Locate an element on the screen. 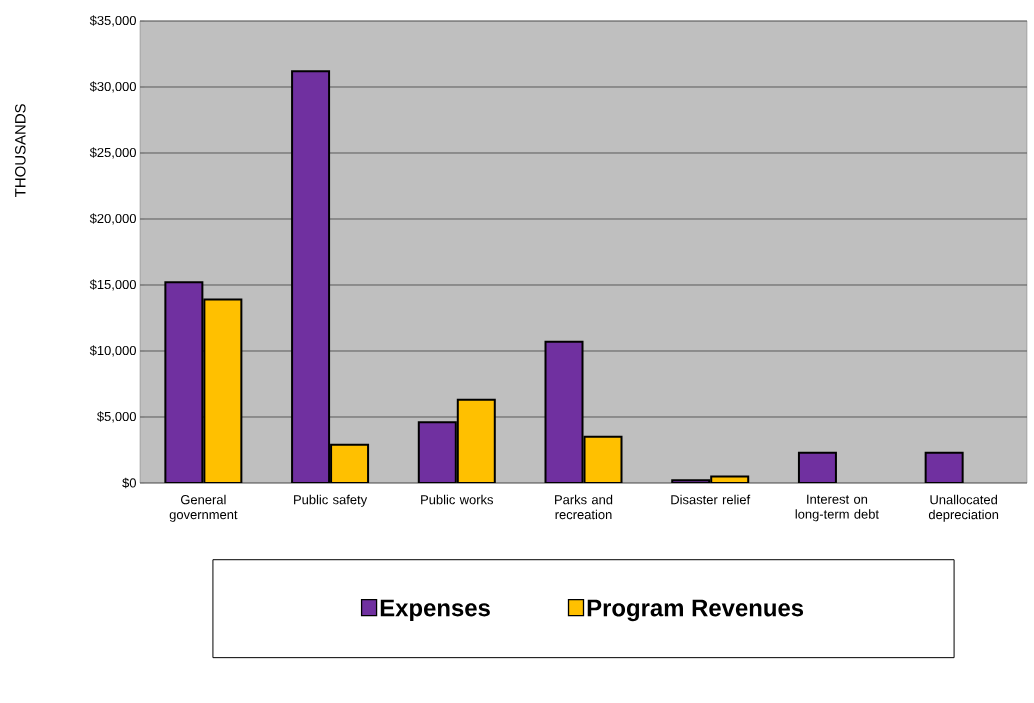 The height and width of the screenshot is (703, 1034). y-tick-label: $0 is located at coordinates (129, 483).